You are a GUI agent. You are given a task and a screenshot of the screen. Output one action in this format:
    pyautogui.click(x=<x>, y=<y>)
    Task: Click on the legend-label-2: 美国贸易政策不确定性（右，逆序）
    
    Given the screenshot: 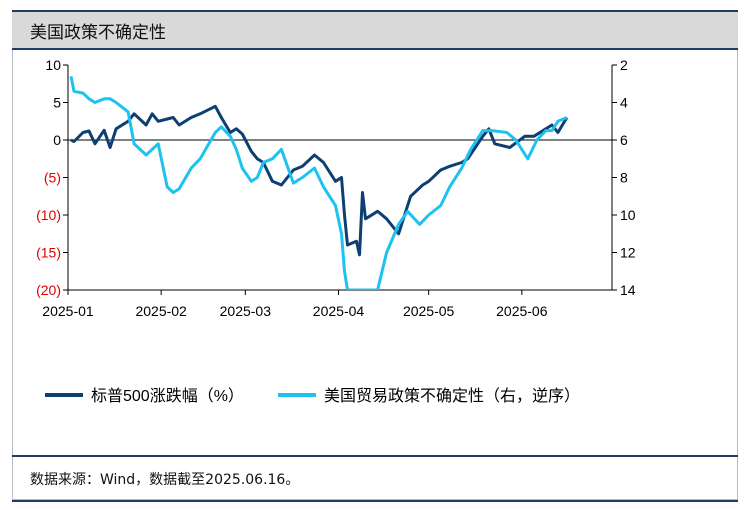 What is the action you would take?
    pyautogui.click(x=452, y=396)
    